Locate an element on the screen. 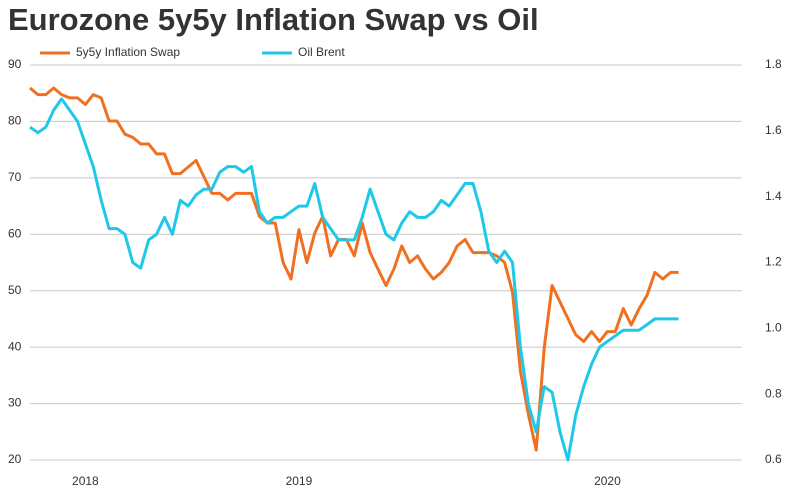 The image size is (800, 498). y-tick-label: 40 is located at coordinates (15, 346).